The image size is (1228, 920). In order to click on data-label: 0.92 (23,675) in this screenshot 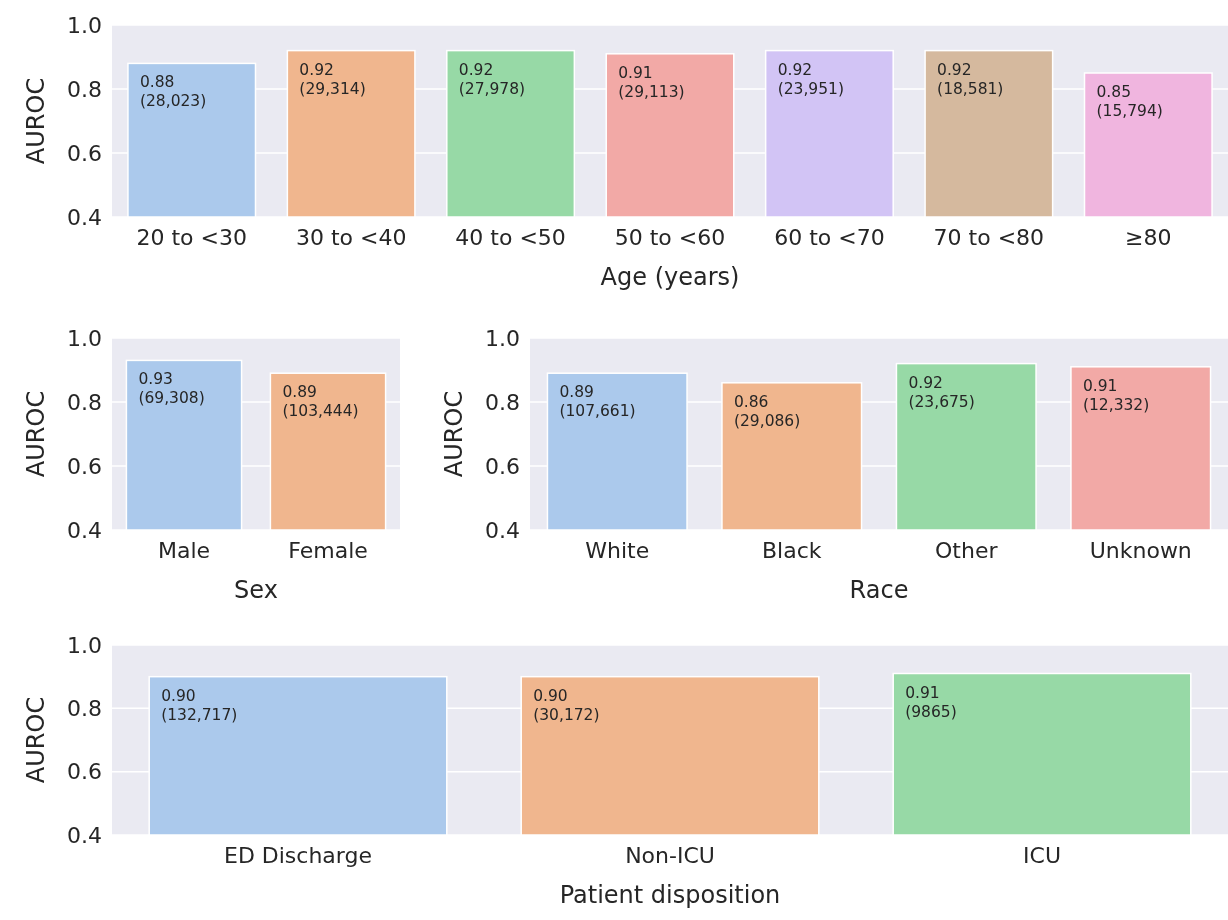, I will do `click(941, 392)`.